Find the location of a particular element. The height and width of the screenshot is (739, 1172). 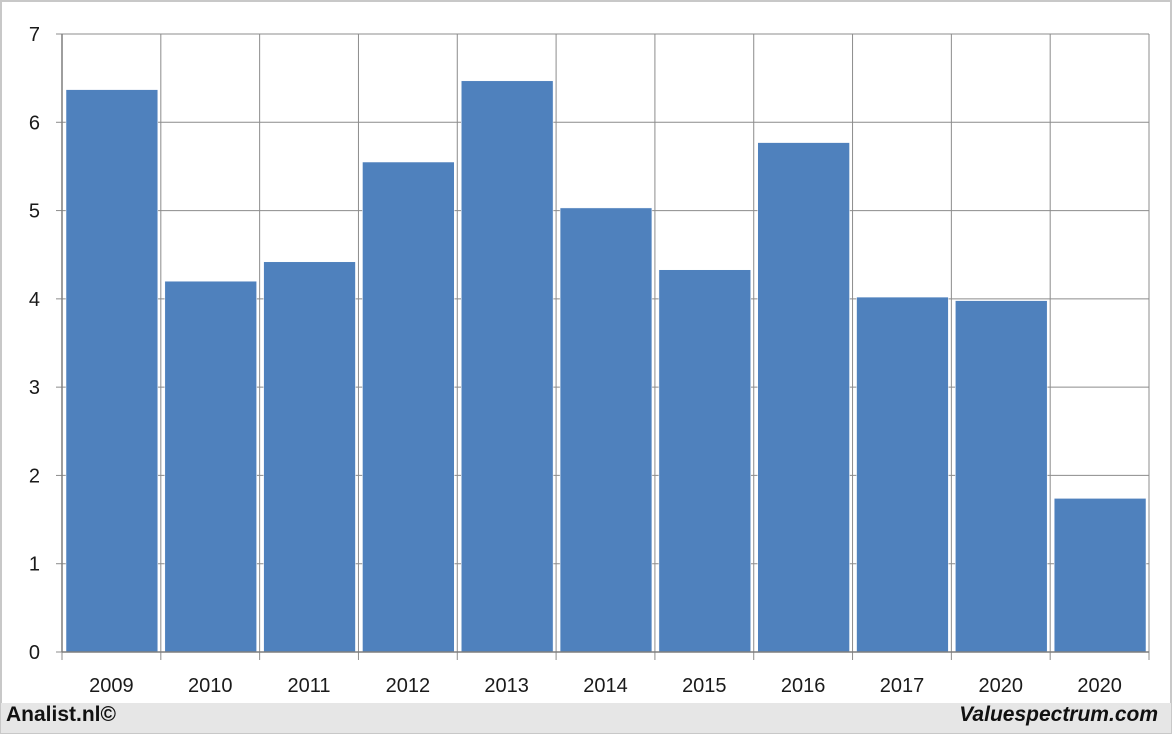

y-tick-label: 5 is located at coordinates (34, 212).